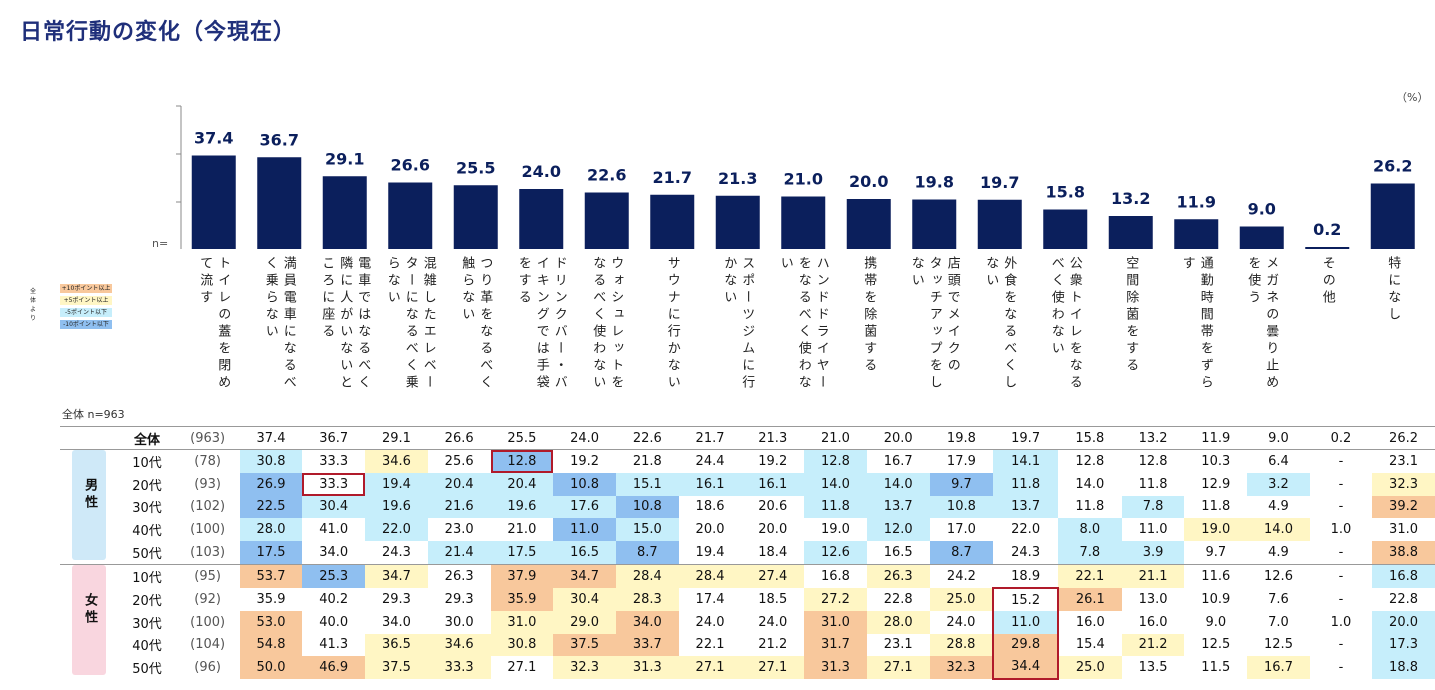 The image size is (1435, 690). I want to click on table-cell: 53.7, so click(271, 576).